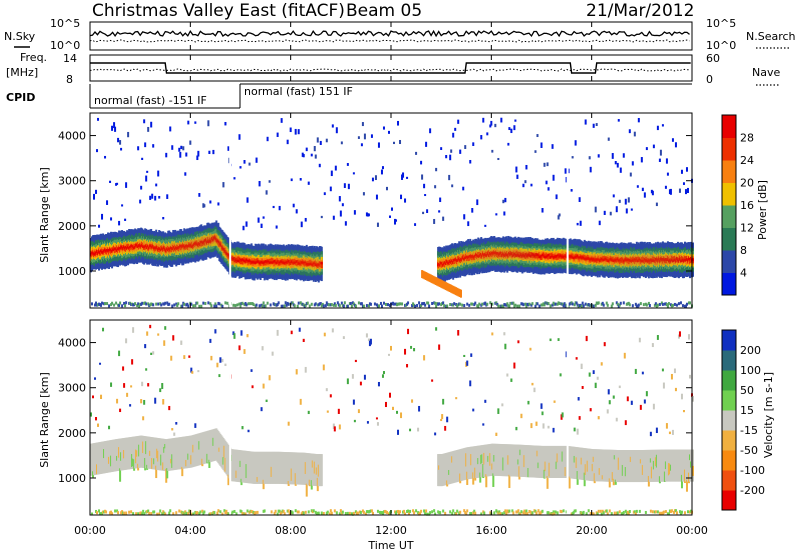 The image size is (800, 558). Describe the element at coordinates (747, 160) in the screenshot. I see `power-colorbar-tick: 24` at that location.